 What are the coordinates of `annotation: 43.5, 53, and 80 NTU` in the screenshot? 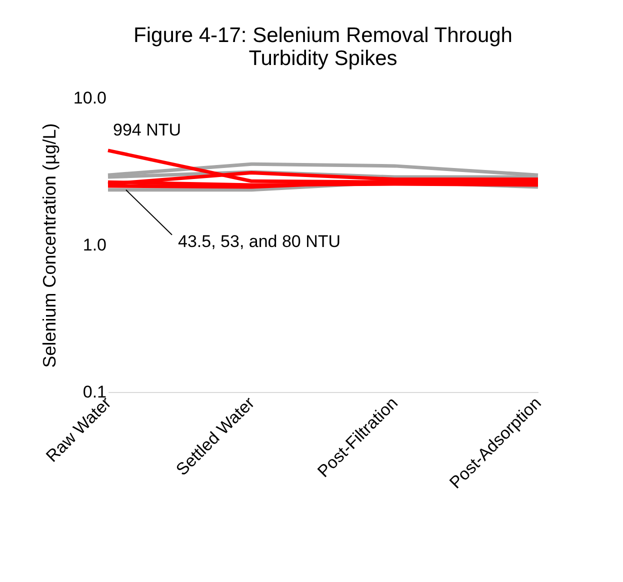 It's located at (259, 241).